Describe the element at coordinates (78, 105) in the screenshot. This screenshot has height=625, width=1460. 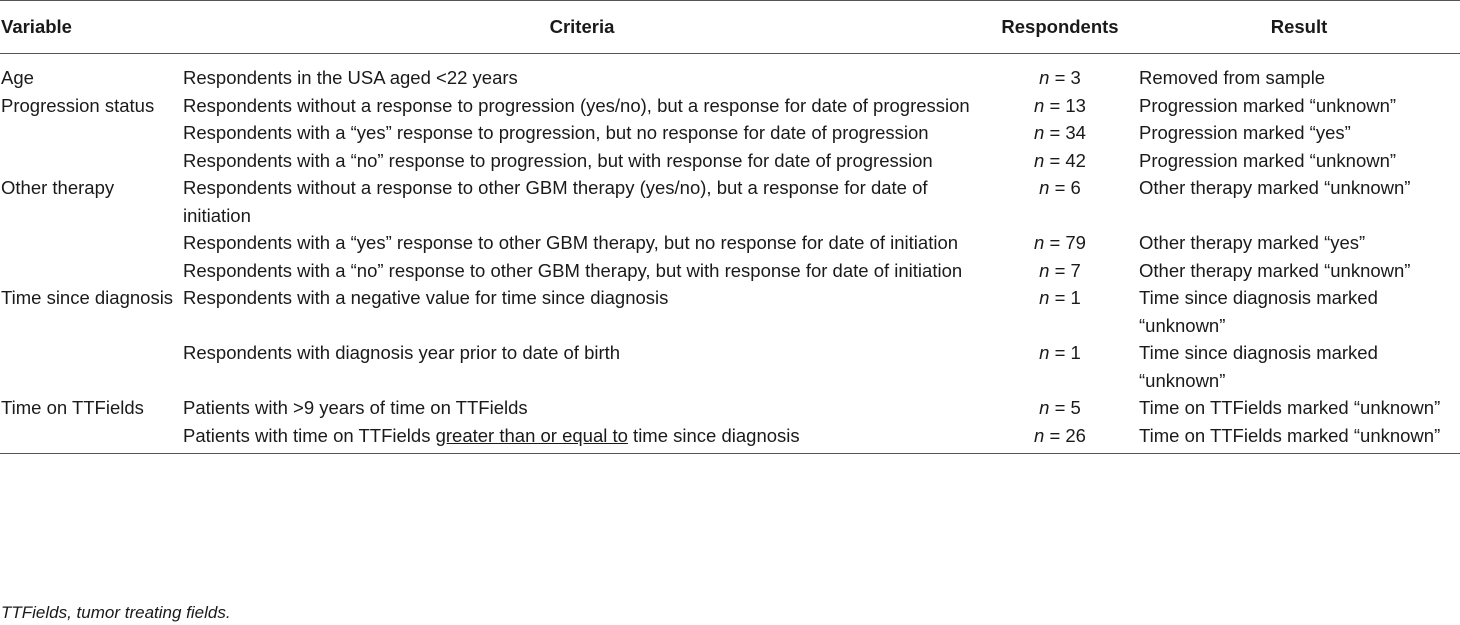
I see `cell-variable: Progression status` at that location.